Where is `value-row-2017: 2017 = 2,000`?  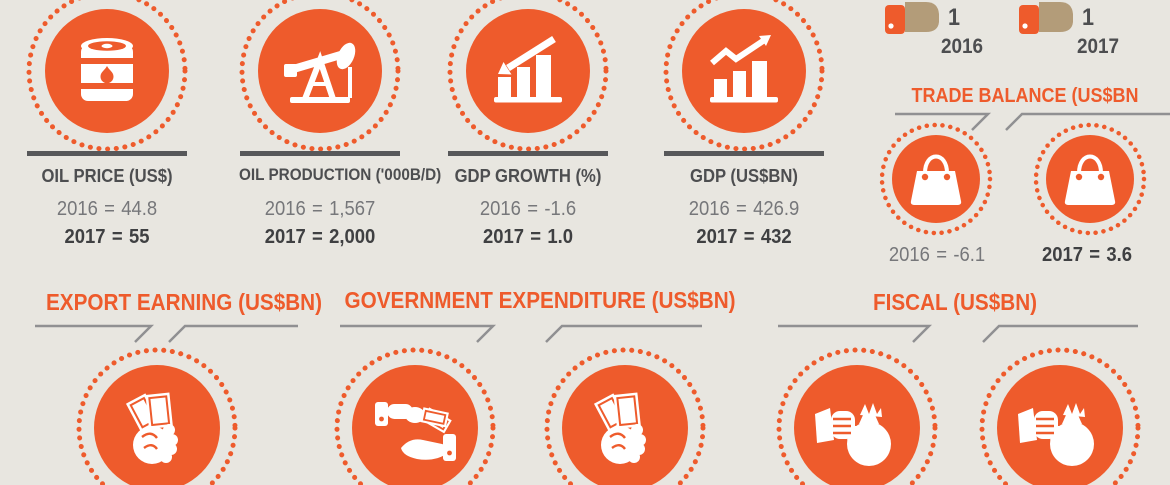
value-row-2017: 2017 = 2,000 is located at coordinates (320, 237).